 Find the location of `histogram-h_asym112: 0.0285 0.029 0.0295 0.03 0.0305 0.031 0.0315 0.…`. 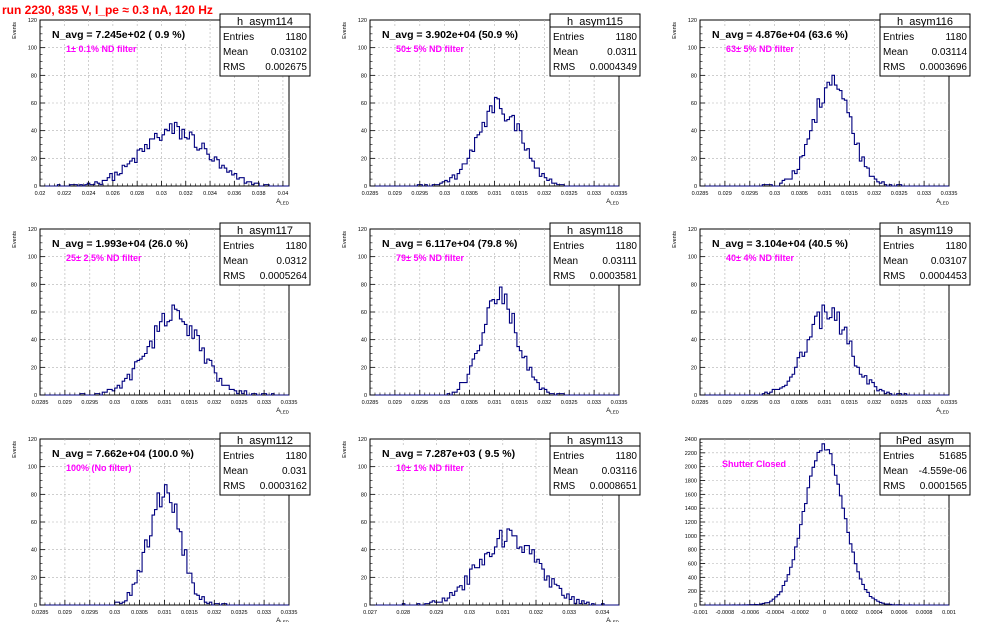

histogram-h_asym112: 0.0285 0.029 0.0295 0.03 0.0305 0.031 0.0315 0.… is located at coordinates (161, 527).